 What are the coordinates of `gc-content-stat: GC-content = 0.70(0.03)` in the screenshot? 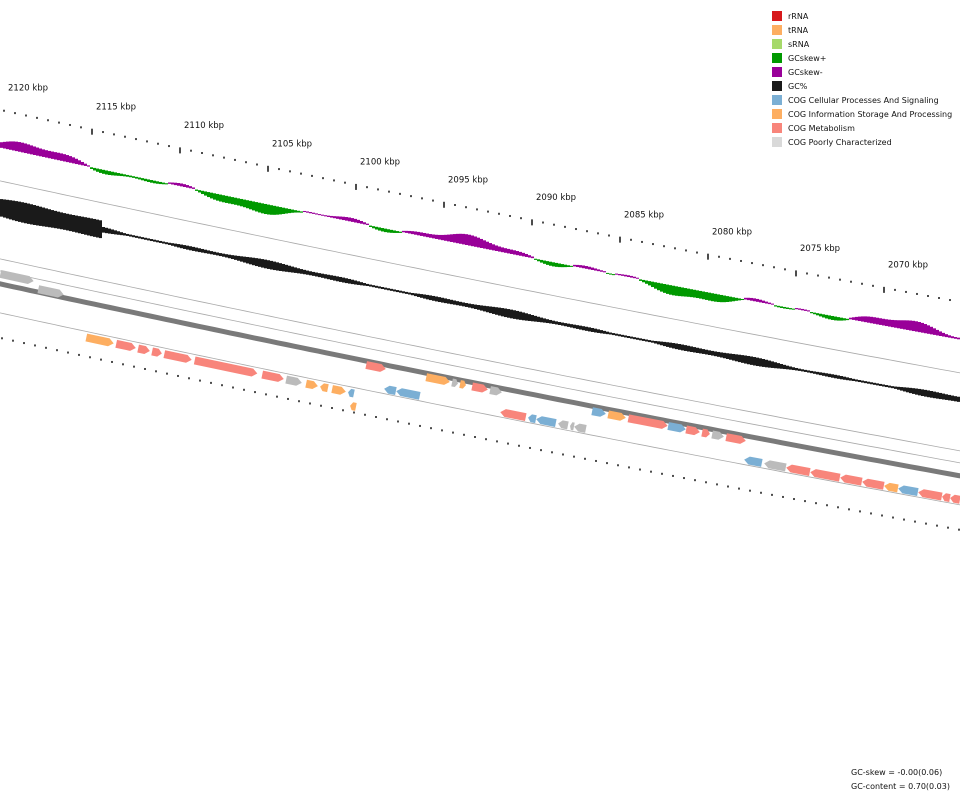 It's located at (900, 786).